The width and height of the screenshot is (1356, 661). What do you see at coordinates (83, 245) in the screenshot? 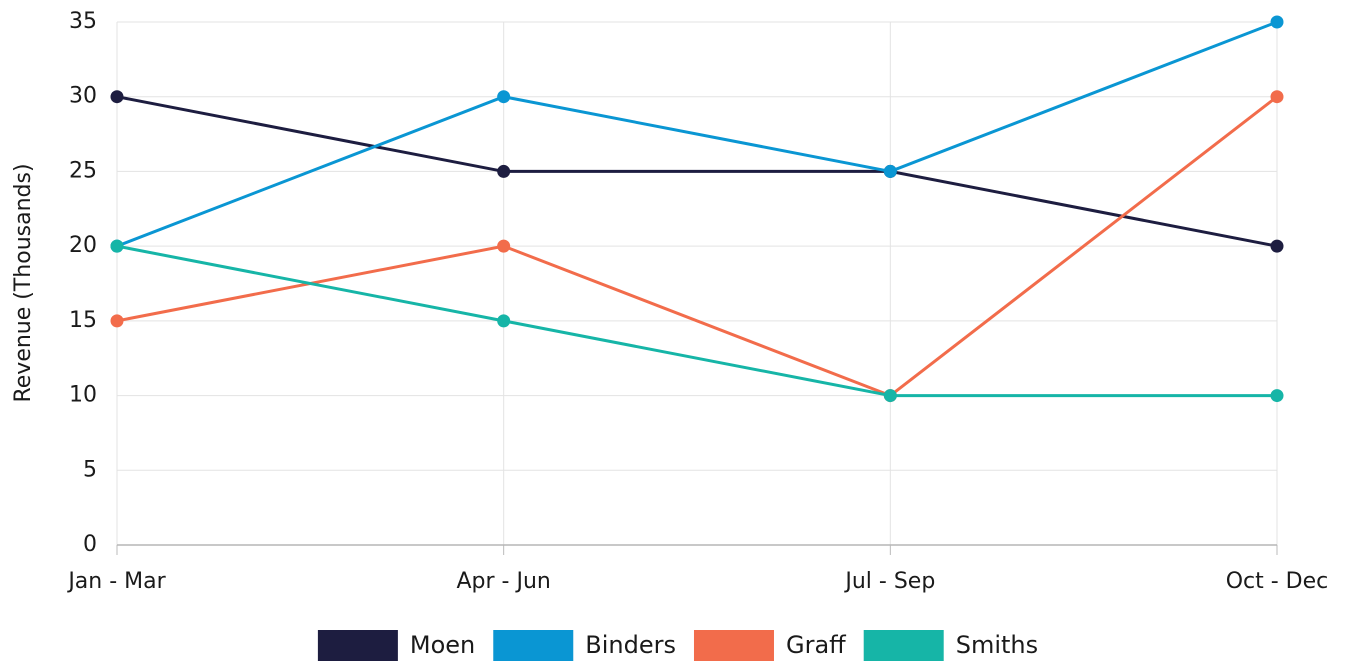
I see `y-tick-label: 20` at bounding box center [83, 245].